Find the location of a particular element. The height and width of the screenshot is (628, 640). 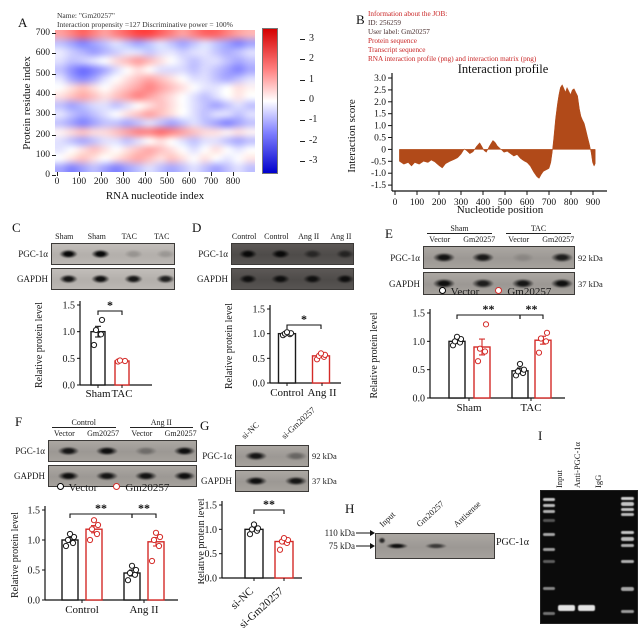

colorbar-tick-label: 2 is located at coordinates (311, 59).